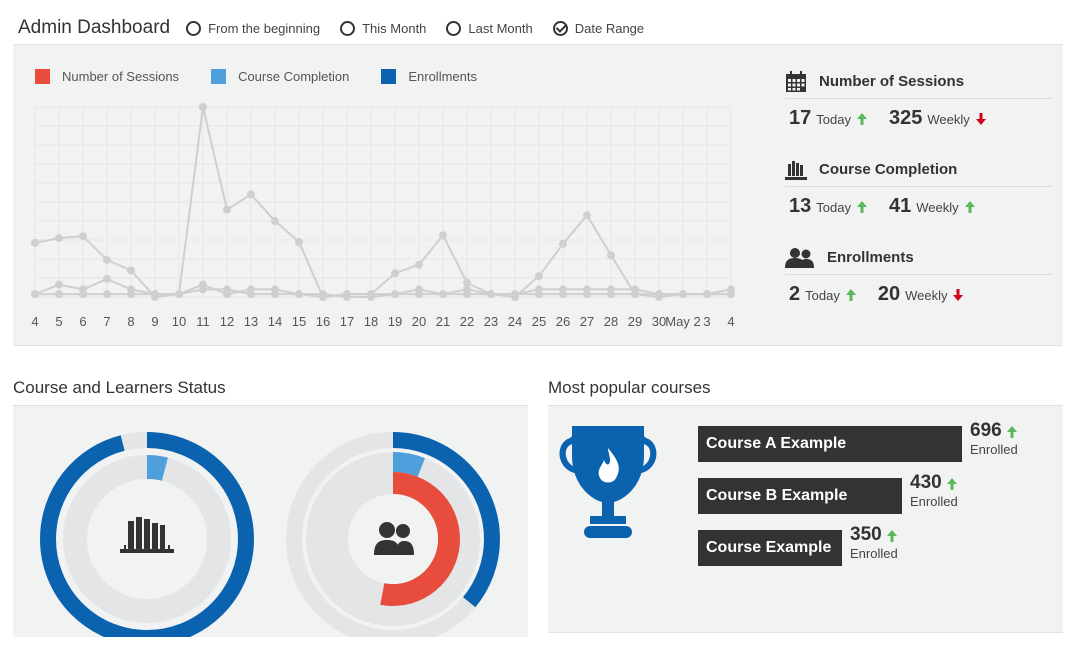 Image resolution: width=1076 pixels, height=652 pixels. What do you see at coordinates (107, 76) in the screenshot?
I see `legend-item-sessions: Number of Sessions` at bounding box center [107, 76].